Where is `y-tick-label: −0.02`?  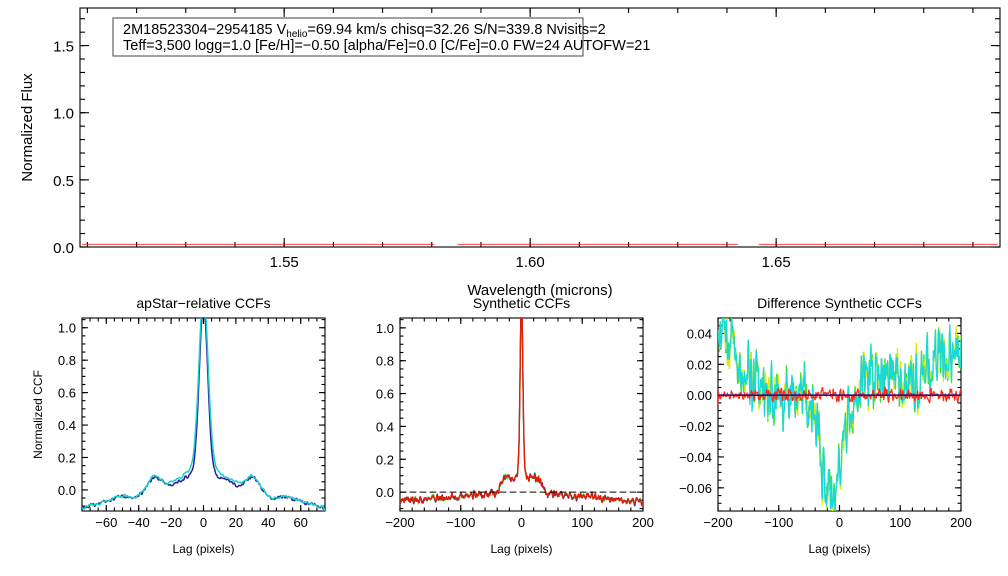
y-tick-label: −0.02 is located at coordinates (695, 426).